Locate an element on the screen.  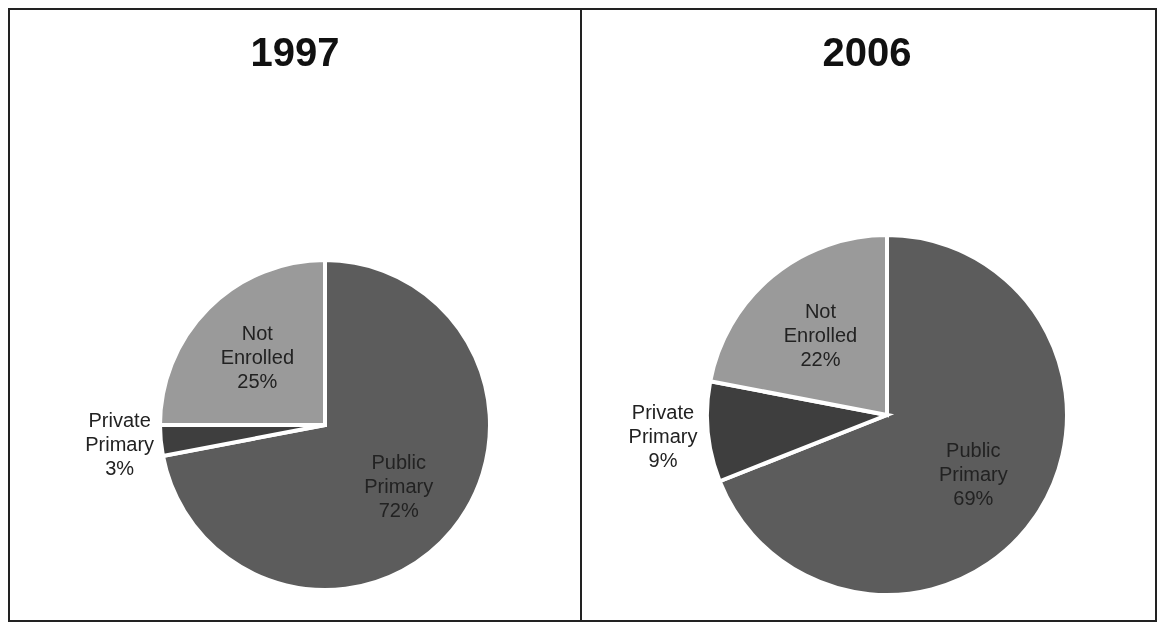
data-label: 69% is located at coordinates (973, 497).